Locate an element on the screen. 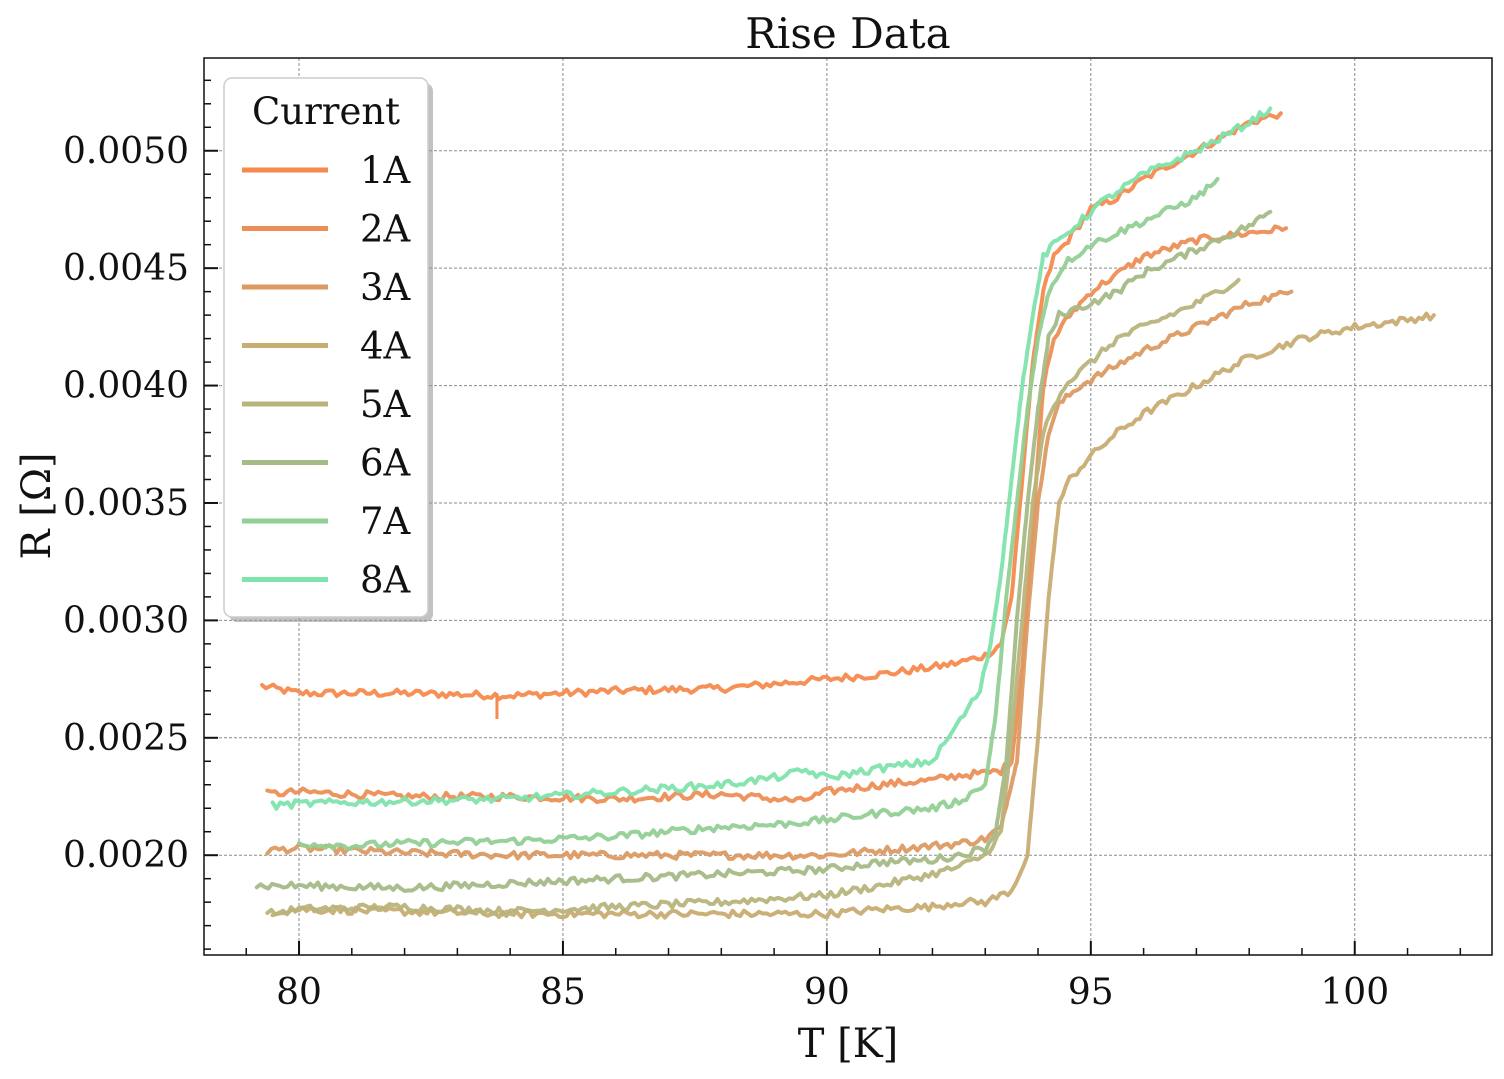 This screenshot has height=1079, width=1504. y-tick-label: 0.0025 is located at coordinates (126, 738).